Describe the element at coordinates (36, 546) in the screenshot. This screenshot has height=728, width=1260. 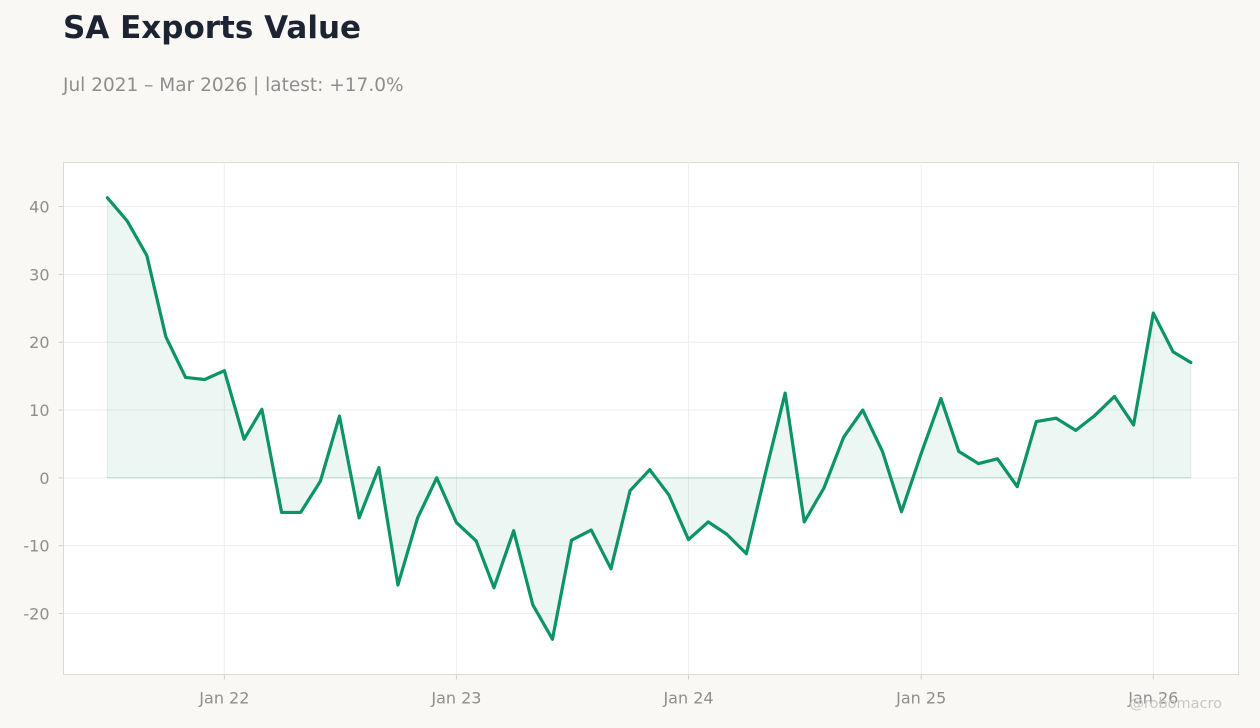
I see `y-tick-label: -10` at that location.